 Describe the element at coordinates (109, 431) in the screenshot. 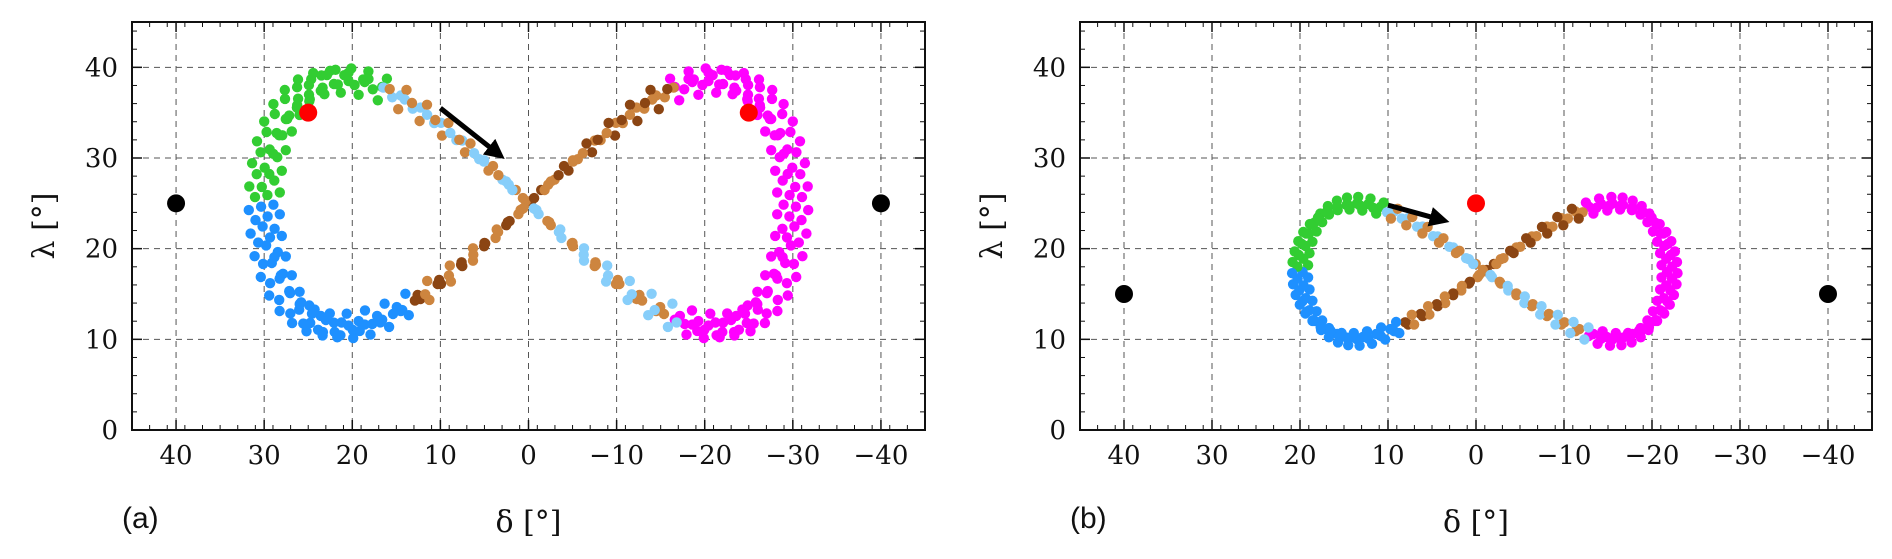

I see `panel-a-y-tick-label: 0` at that location.